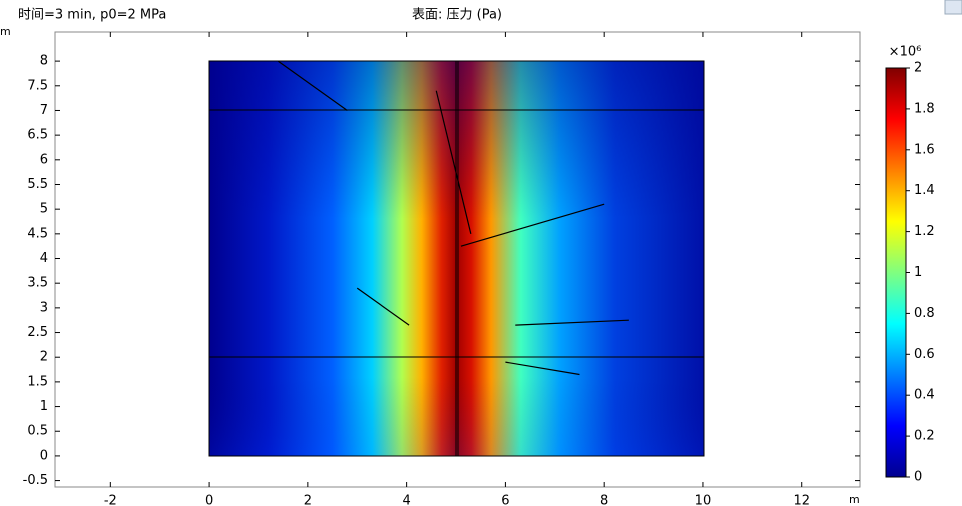  Describe the element at coordinates (918, 272) in the screenshot. I see `colorbar-tick-label: 1` at that location.